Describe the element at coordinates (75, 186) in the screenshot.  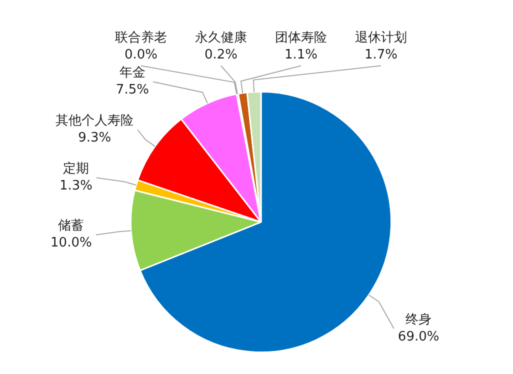
I see `data-label: 1.3%` at that location.